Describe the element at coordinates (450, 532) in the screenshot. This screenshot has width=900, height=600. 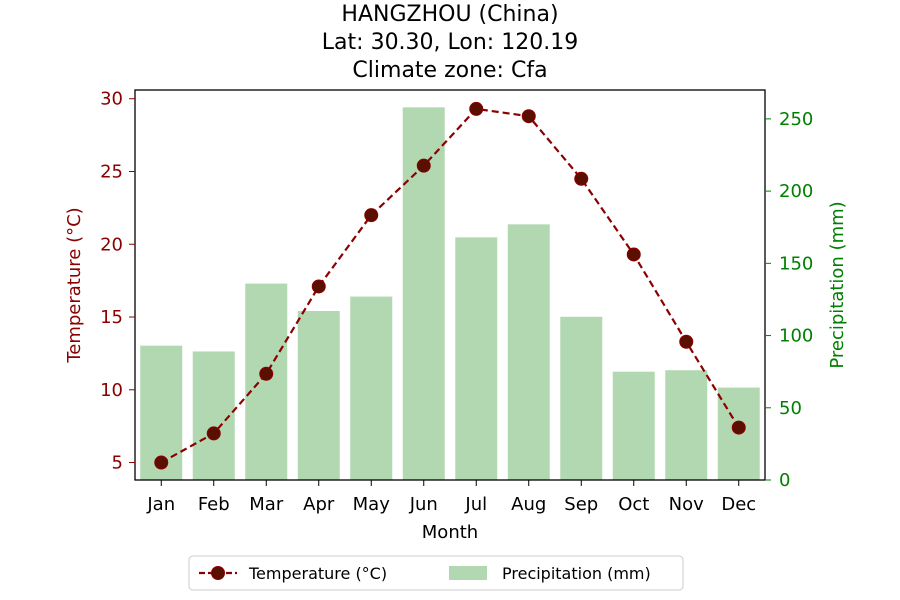
I see `x-axis-label: Month` at that location.